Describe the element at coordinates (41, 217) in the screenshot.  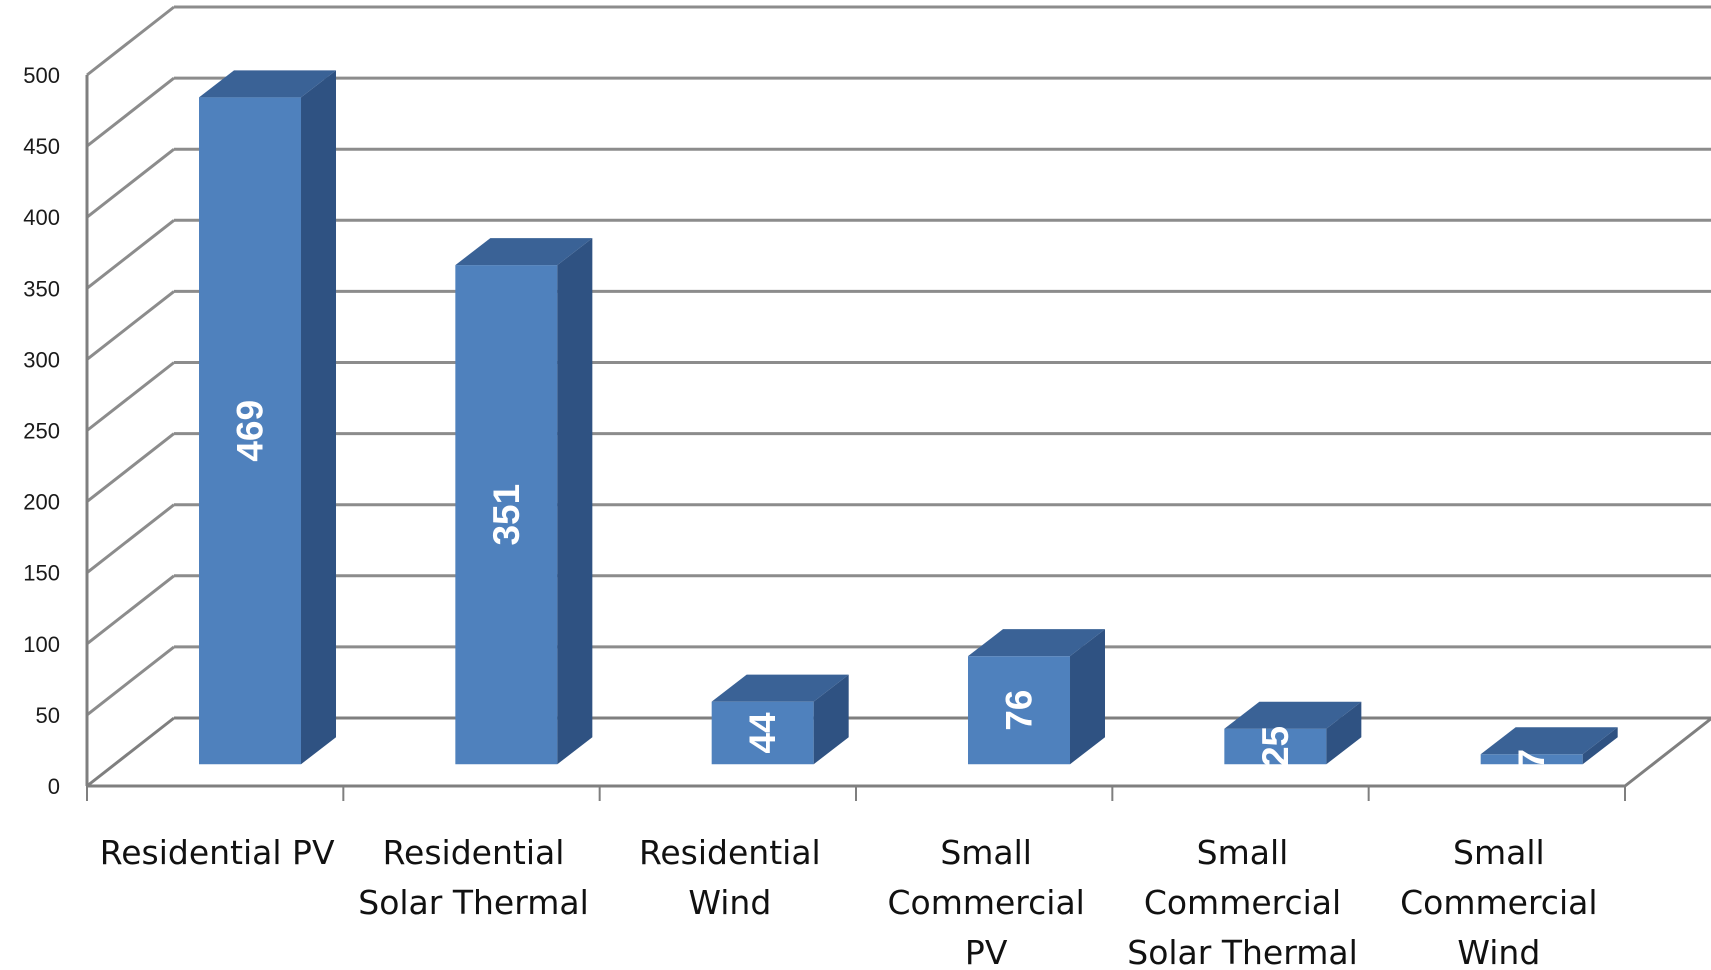
I see `y-tick-label: 400` at that location.